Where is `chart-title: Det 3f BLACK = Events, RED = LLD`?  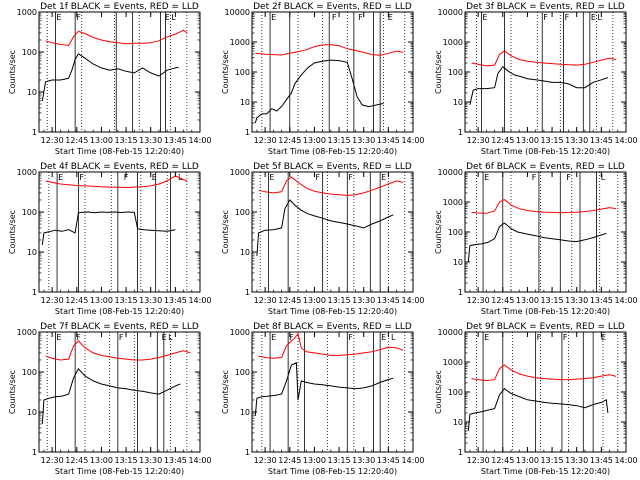
chart-title: Det 3f BLACK = Events, RED = LLD is located at coordinates (545, 7).